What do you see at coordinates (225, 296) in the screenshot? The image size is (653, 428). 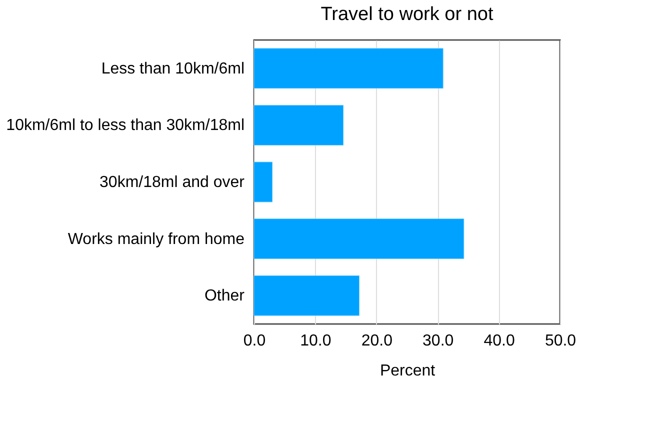 I see `y-tick-label: Other` at bounding box center [225, 296].